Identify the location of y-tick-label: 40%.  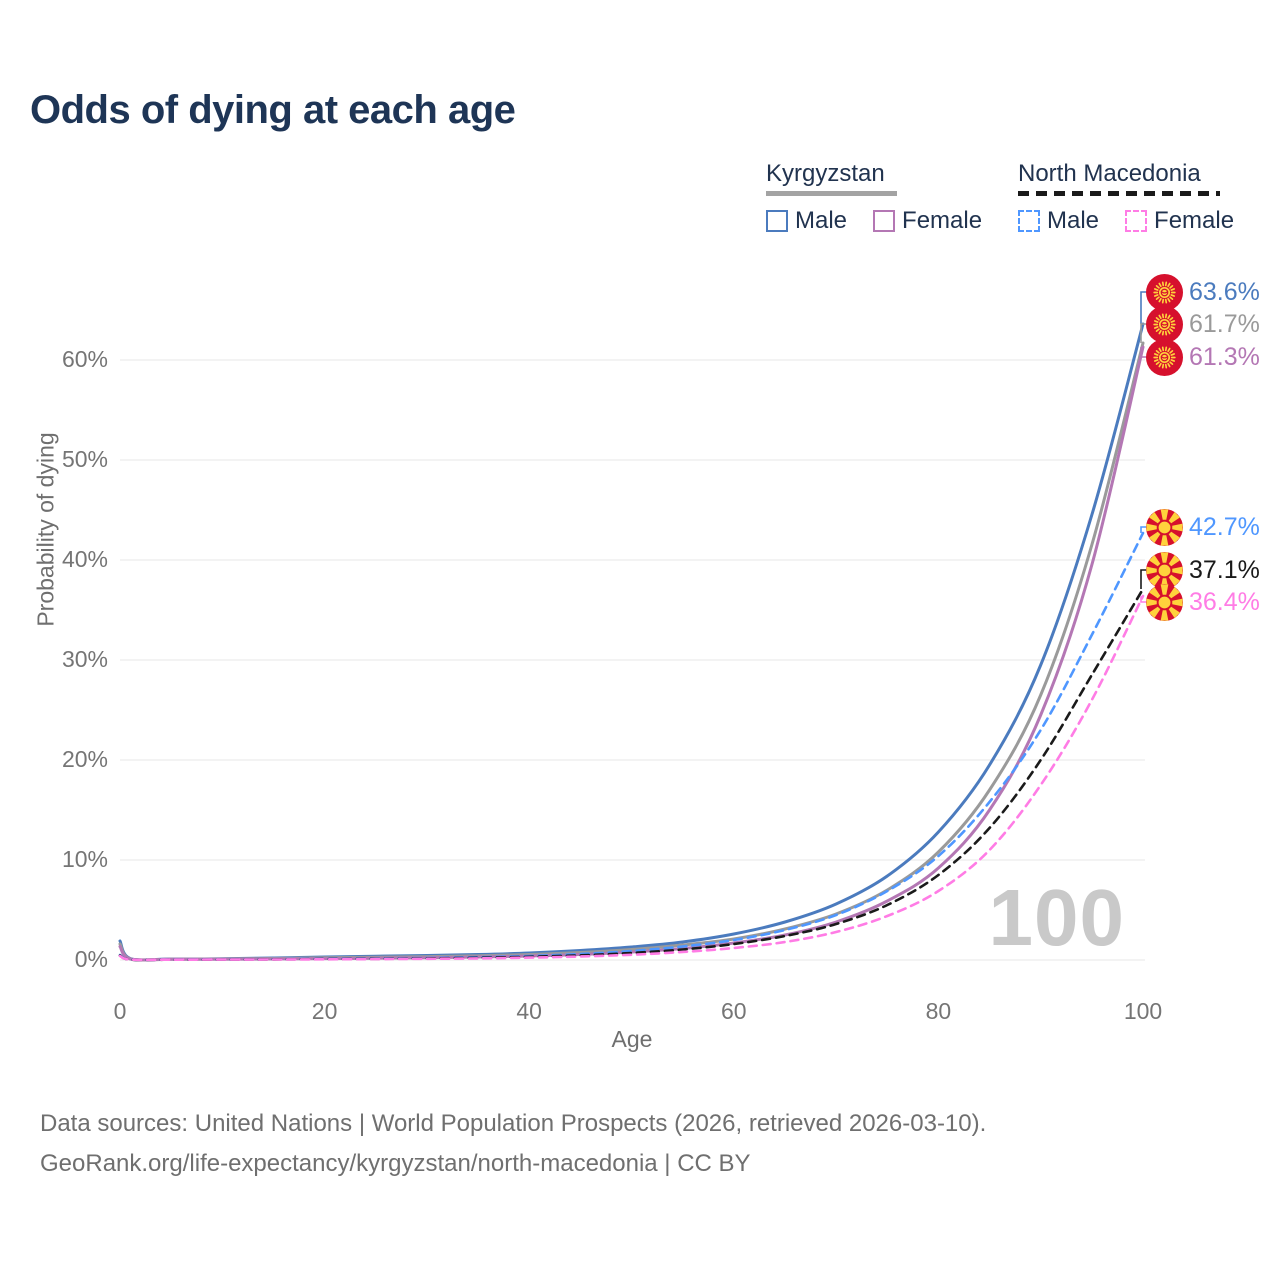
(84, 559).